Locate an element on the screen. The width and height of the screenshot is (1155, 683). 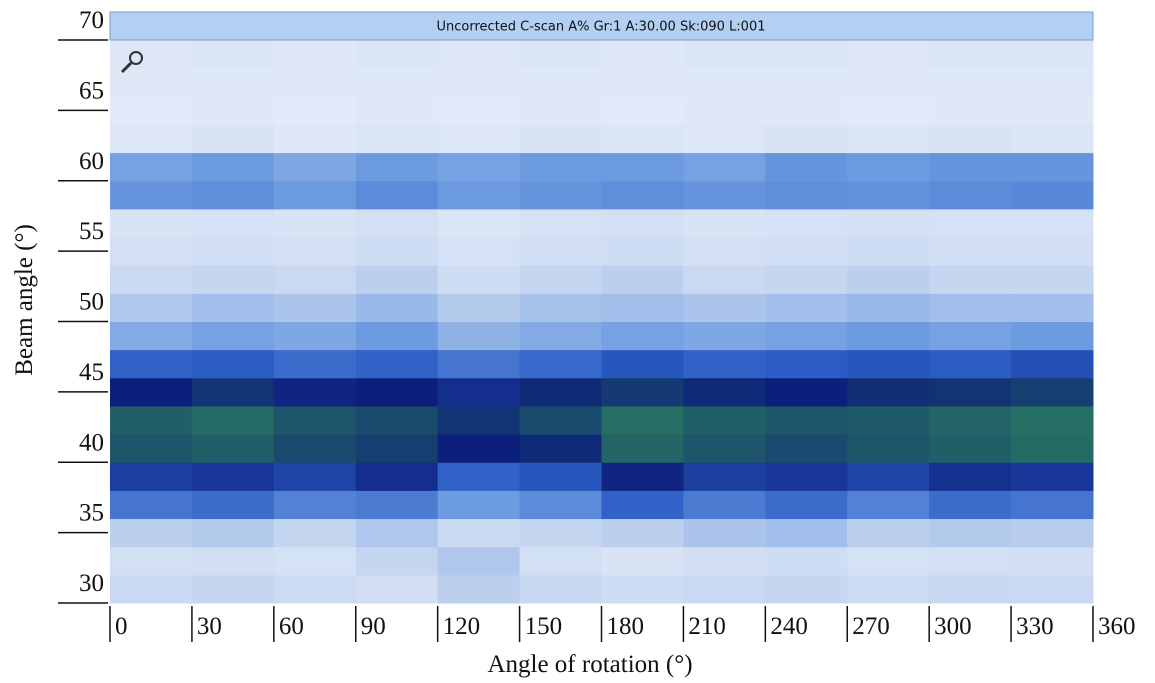
y-tick-label: 50 is located at coordinates (91, 302).